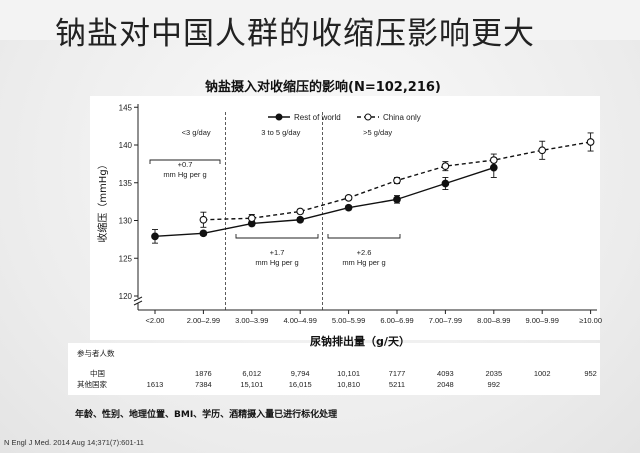  I want to click on participants-count: 7384, so click(203, 384).